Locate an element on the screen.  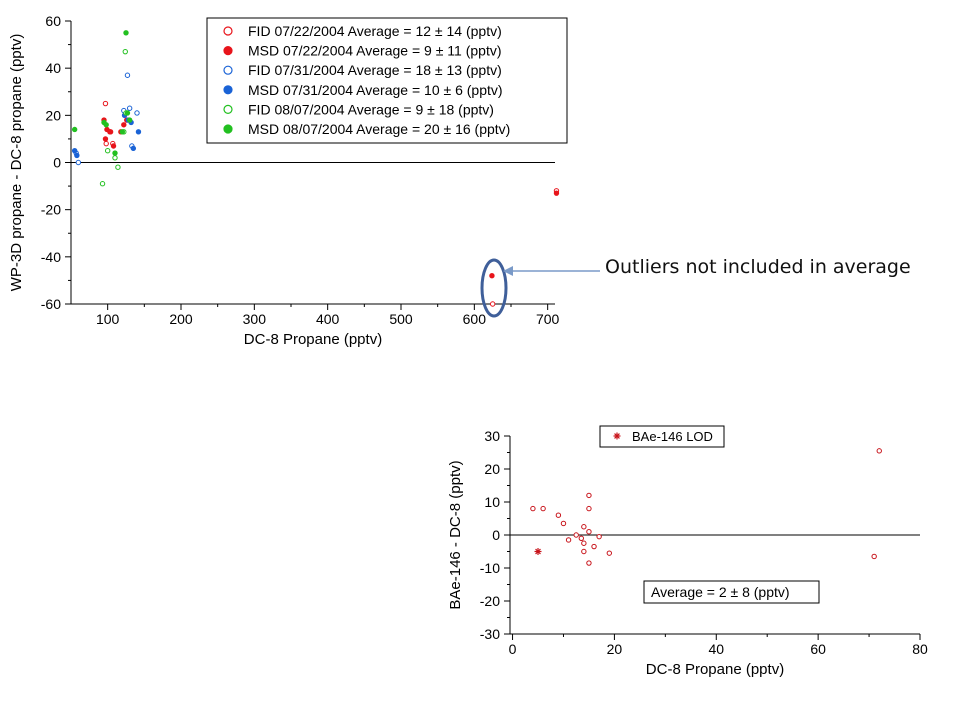
y-axis-title: WP-3D propane - DC-8 propane (pptv) is located at coordinates (16, 163).